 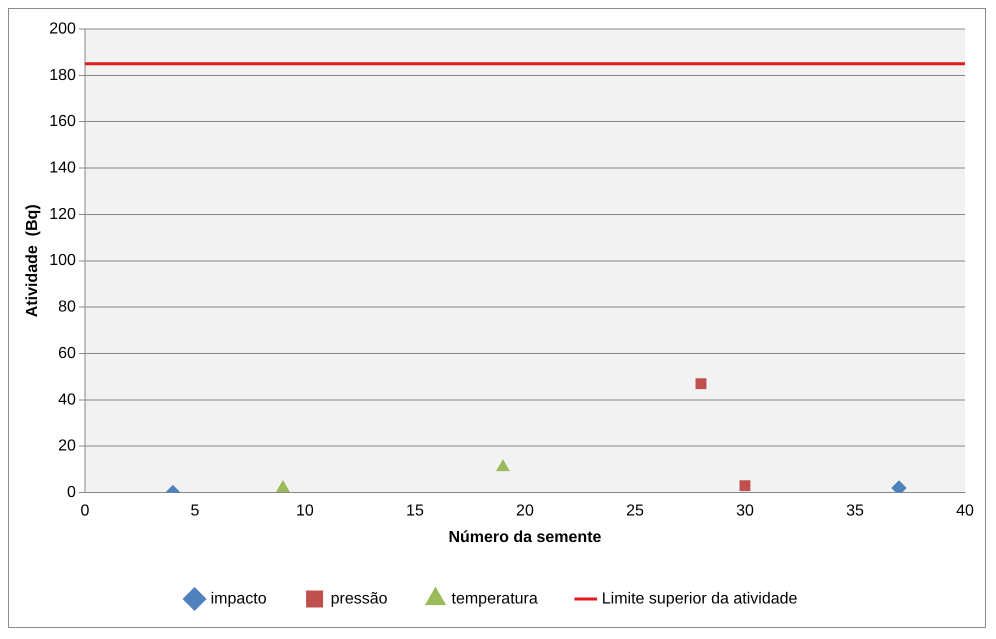 I want to click on x-tick-label: 25, so click(x=635, y=511).